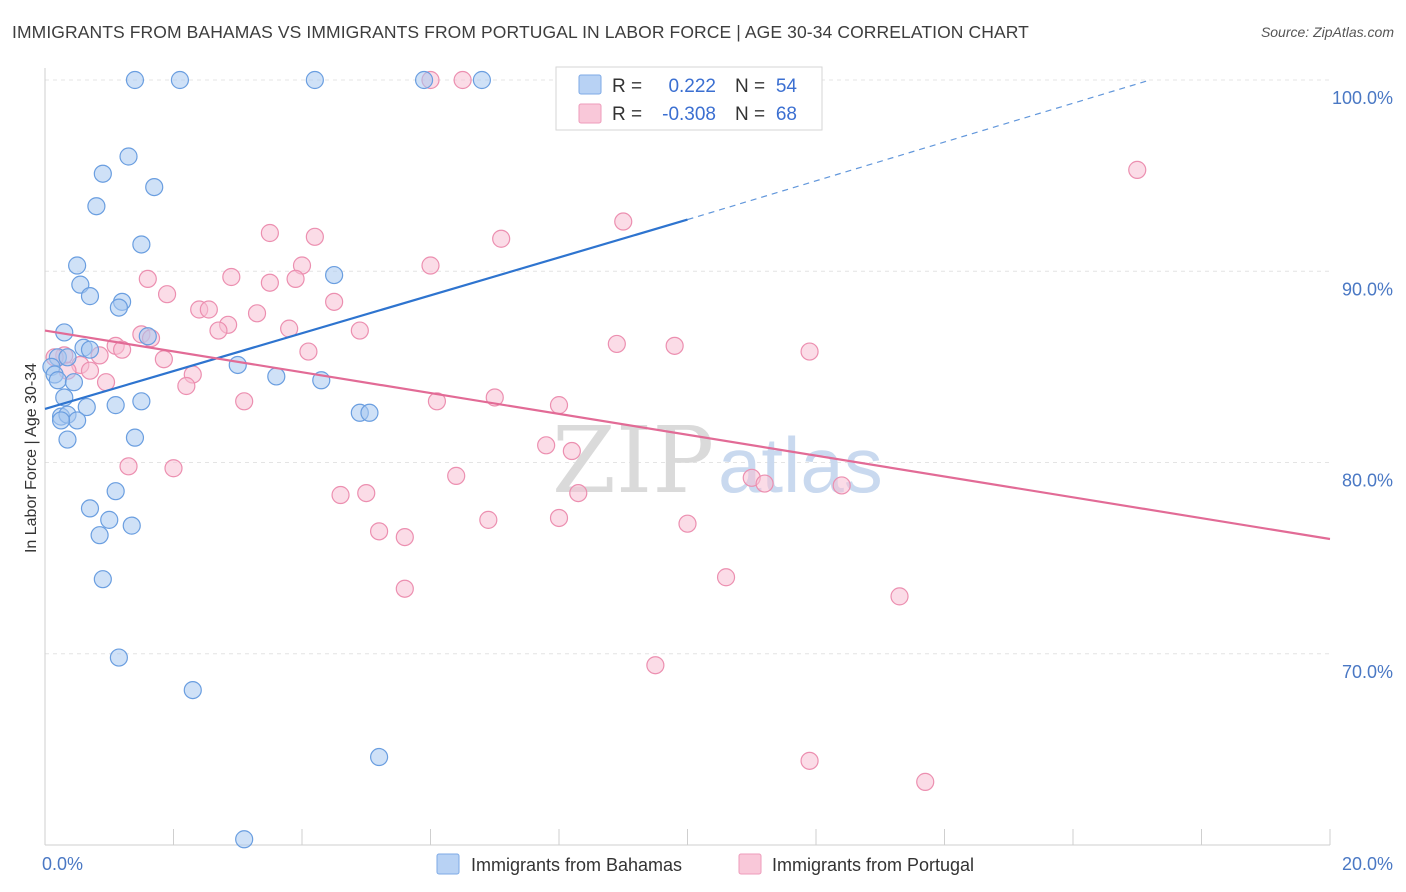  Describe the element at coordinates (1367, 864) in the screenshot. I see `x-tick-label-1: 20.0%` at that location.